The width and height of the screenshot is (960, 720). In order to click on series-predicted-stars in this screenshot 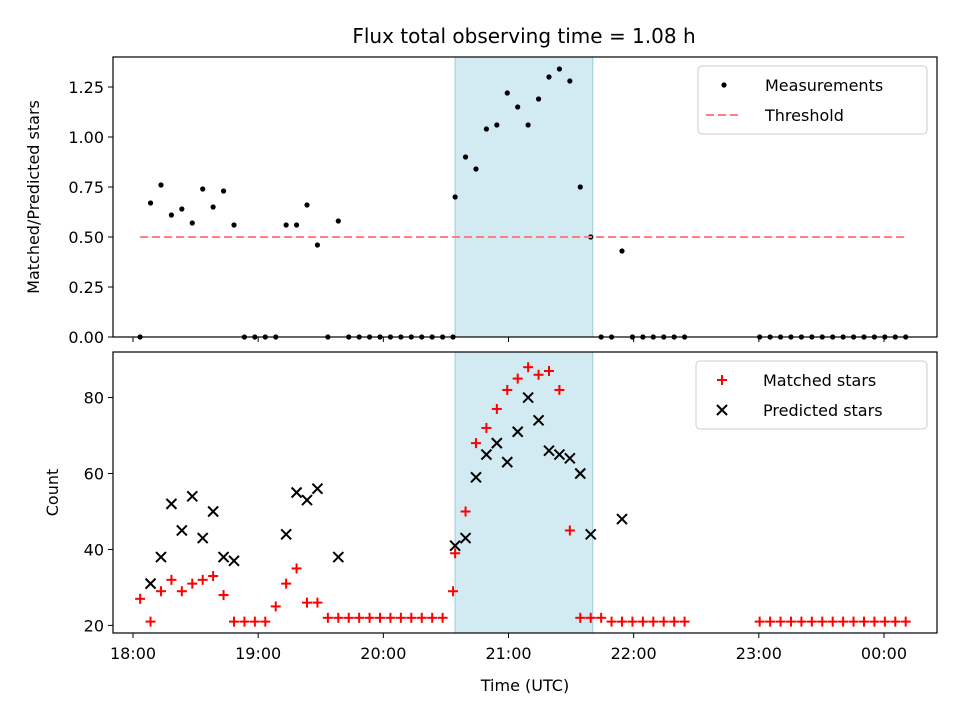, I will do `click(386, 490)`.